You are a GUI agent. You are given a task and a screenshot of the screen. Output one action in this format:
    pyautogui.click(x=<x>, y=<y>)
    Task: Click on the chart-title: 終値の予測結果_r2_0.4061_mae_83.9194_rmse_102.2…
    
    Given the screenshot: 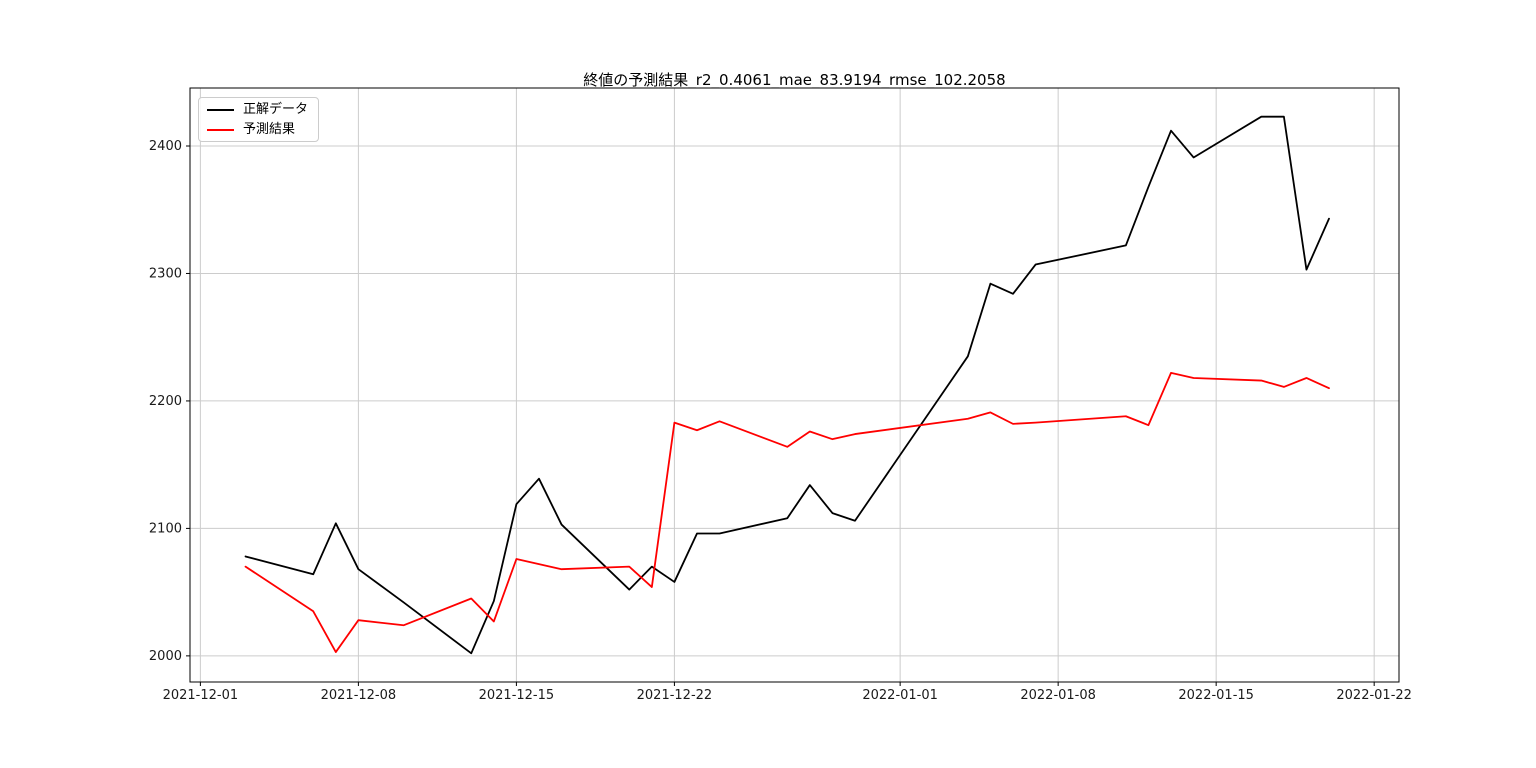 What is the action you would take?
    pyautogui.click(x=794, y=80)
    